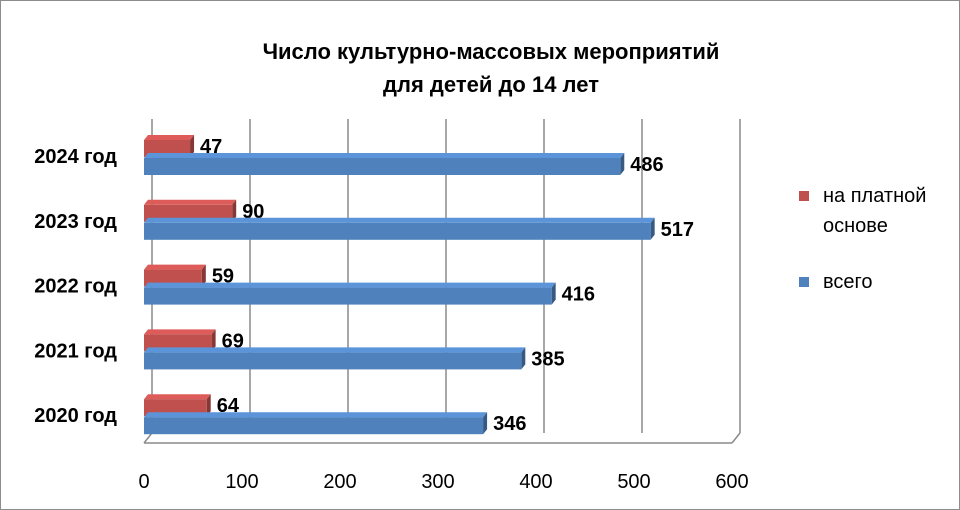  Describe the element at coordinates (241, 482) in the screenshot. I see `x-tick-label: 100` at that location.